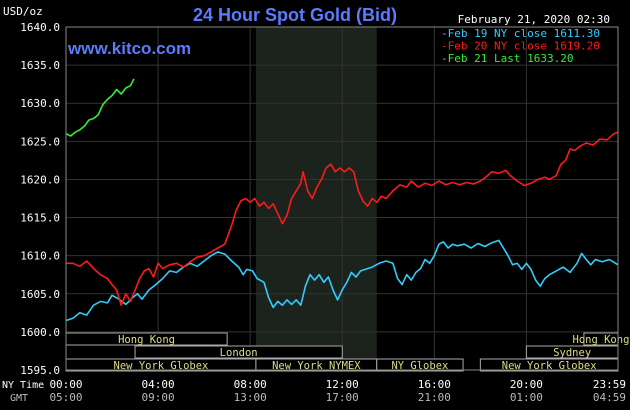 The height and width of the screenshot is (410, 630). Describe the element at coordinates (23, 11) in the screenshot. I see `y-axis-units: USD/oz` at that location.